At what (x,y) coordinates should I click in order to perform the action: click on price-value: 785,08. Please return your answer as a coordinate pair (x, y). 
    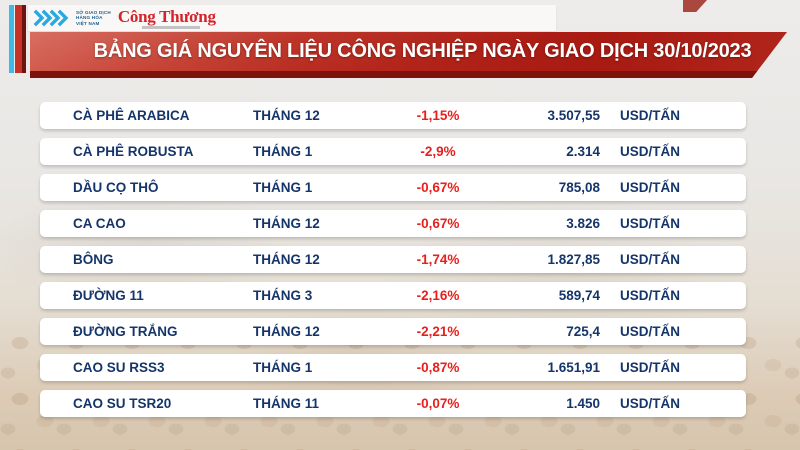
    Looking at the image, I should click on (579, 187).